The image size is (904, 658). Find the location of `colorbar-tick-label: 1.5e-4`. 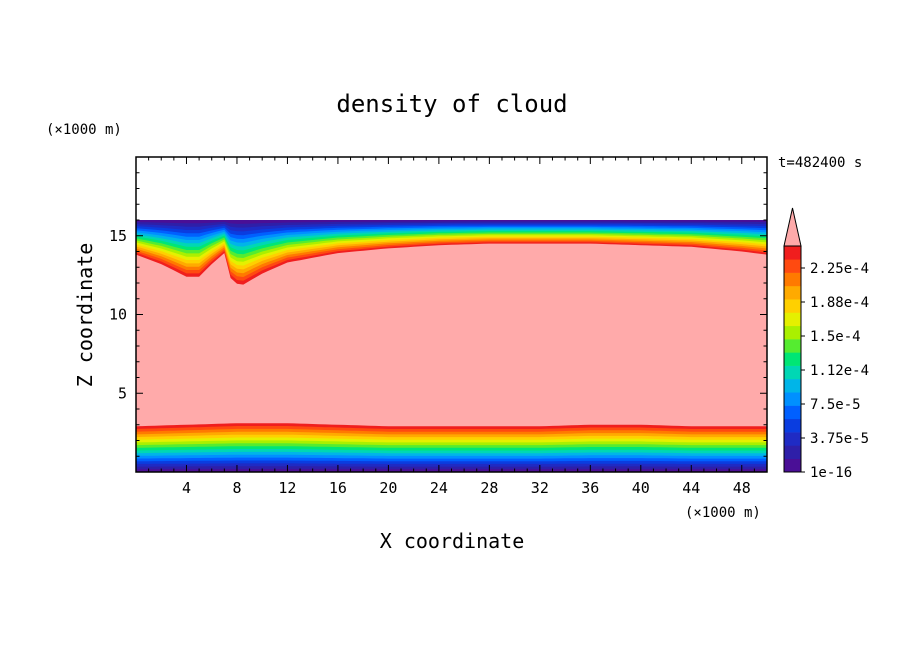

colorbar-tick-label: 1.5e-4 is located at coordinates (835, 337).